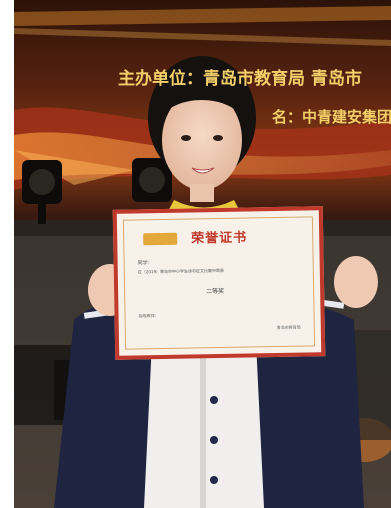 This screenshot has height=508, width=391. I want to click on stage-light-left, so click(42, 192).